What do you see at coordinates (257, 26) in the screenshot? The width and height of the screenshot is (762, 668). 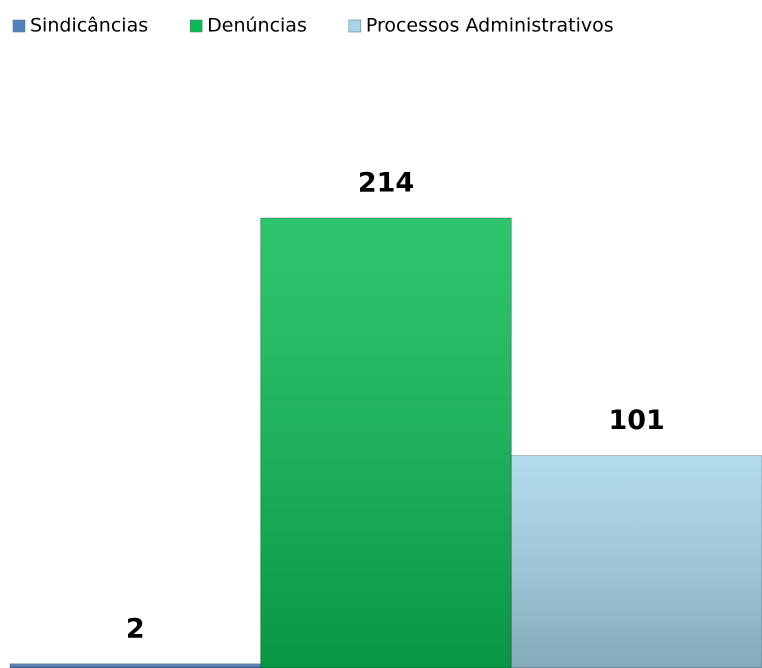 I see `legend-label: Denúncias` at bounding box center [257, 26].